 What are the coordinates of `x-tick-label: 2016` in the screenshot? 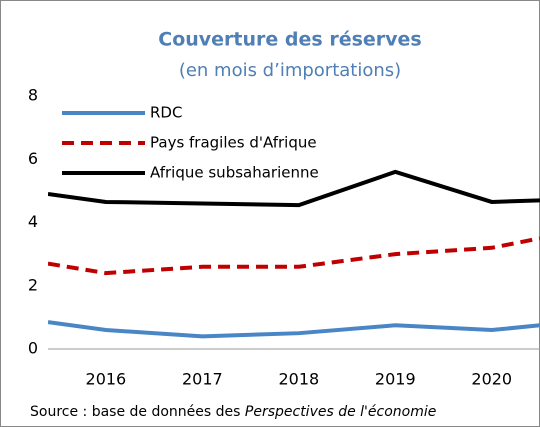 It's located at (106, 379).